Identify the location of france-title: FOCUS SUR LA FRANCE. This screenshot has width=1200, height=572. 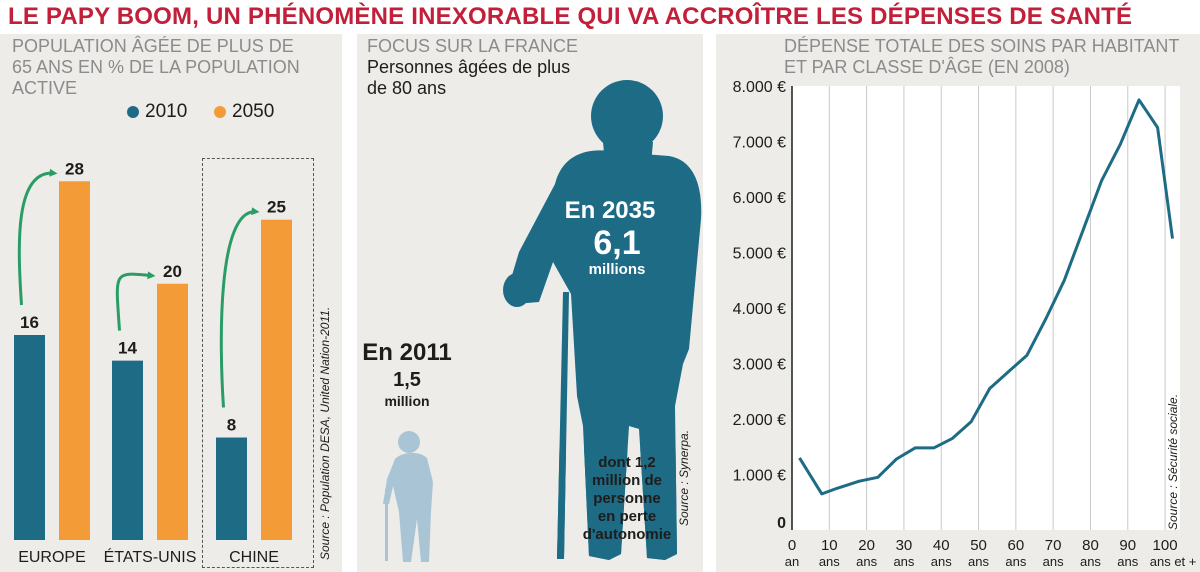
(473, 46).